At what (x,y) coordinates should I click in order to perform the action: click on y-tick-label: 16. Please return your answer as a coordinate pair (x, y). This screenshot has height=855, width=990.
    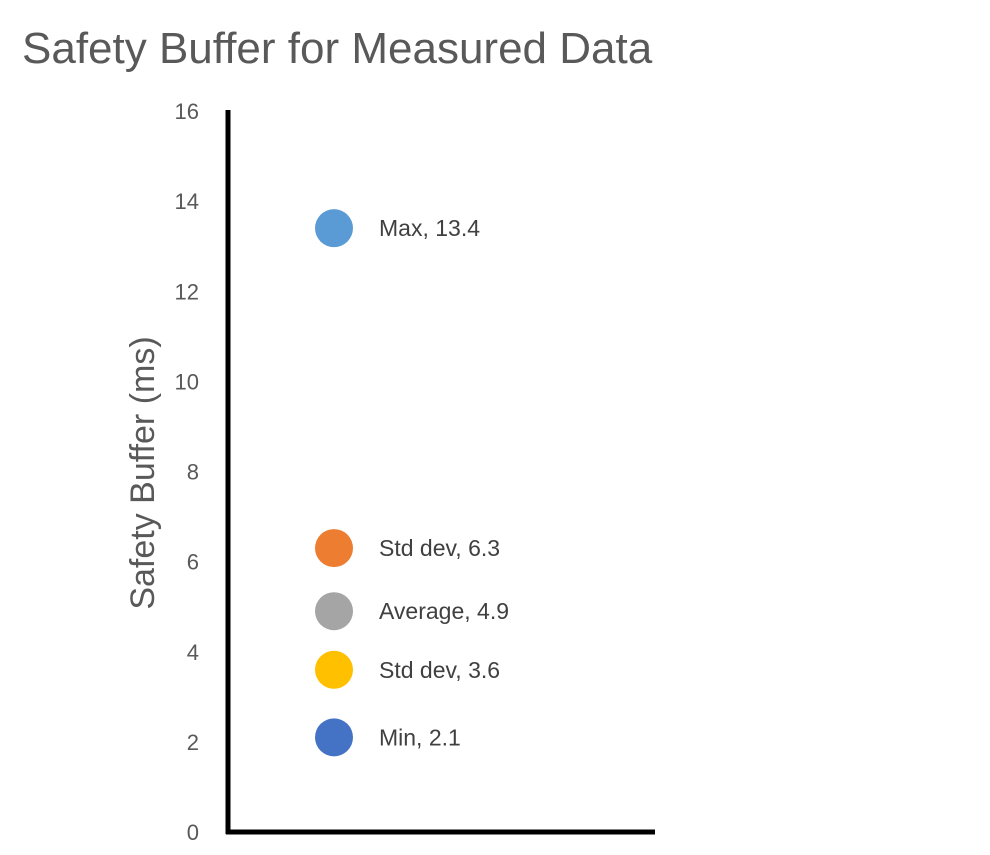
    Looking at the image, I should click on (187, 111).